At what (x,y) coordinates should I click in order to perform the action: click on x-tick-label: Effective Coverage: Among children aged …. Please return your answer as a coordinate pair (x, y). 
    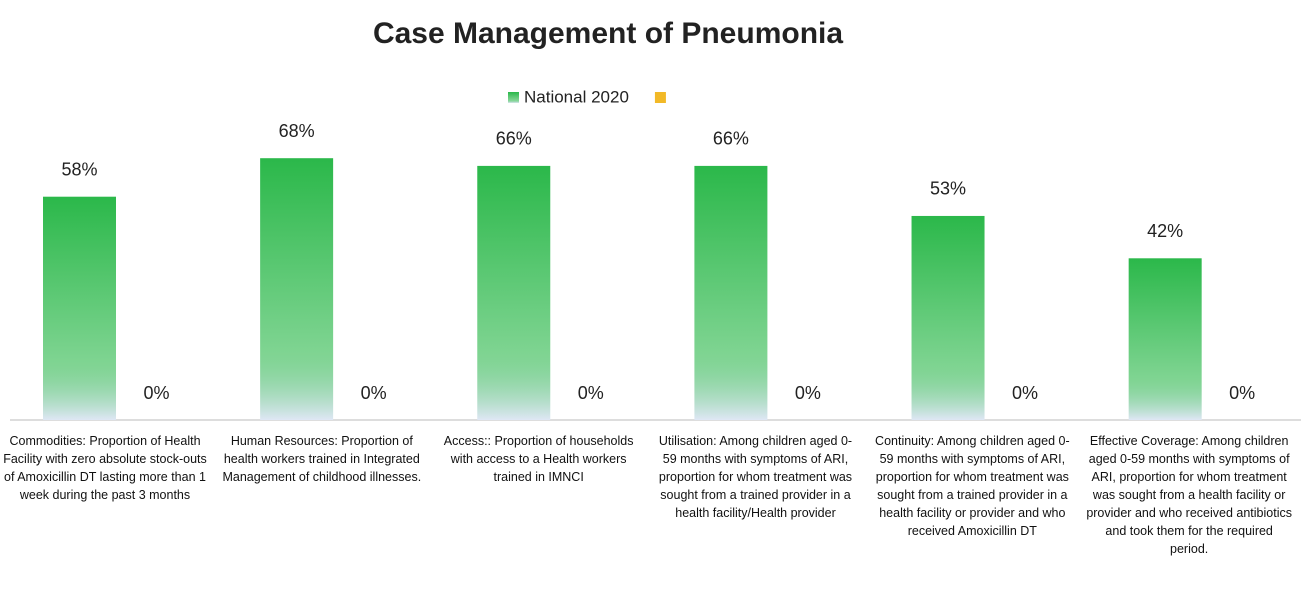
    Looking at the image, I should click on (1189, 495).